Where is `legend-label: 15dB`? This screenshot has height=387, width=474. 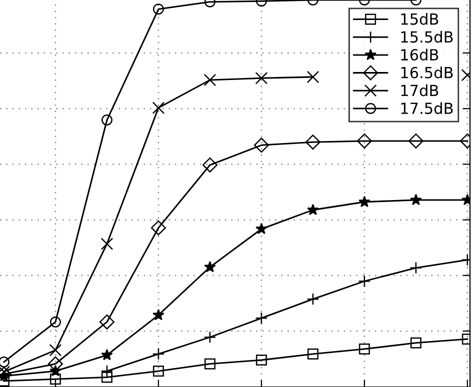 legend-label: 15dB is located at coordinates (419, 19).